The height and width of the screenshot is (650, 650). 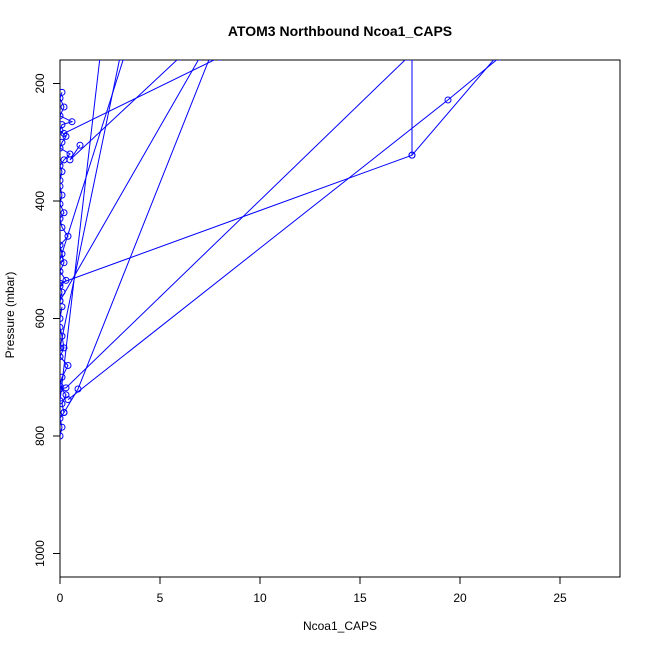 What do you see at coordinates (312, 591) in the screenshot?
I see `x-axis-ticks: 0 5 10 15 20 25` at bounding box center [312, 591].